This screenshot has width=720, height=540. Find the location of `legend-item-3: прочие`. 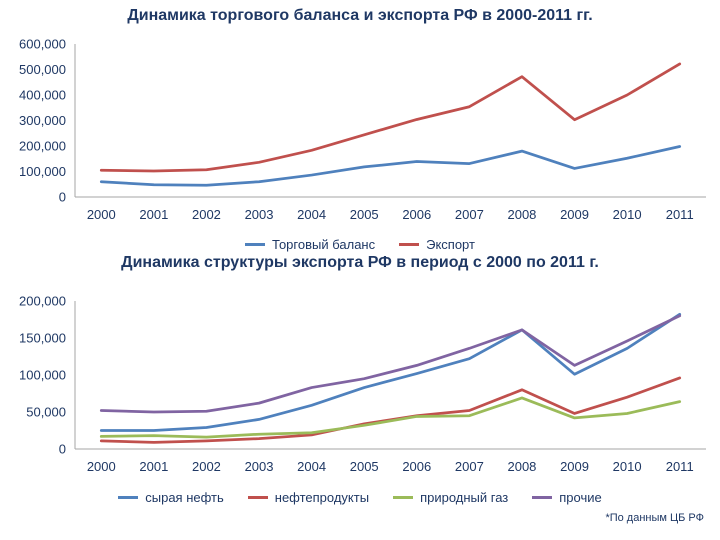

legend-item-3: прочие is located at coordinates (567, 497).